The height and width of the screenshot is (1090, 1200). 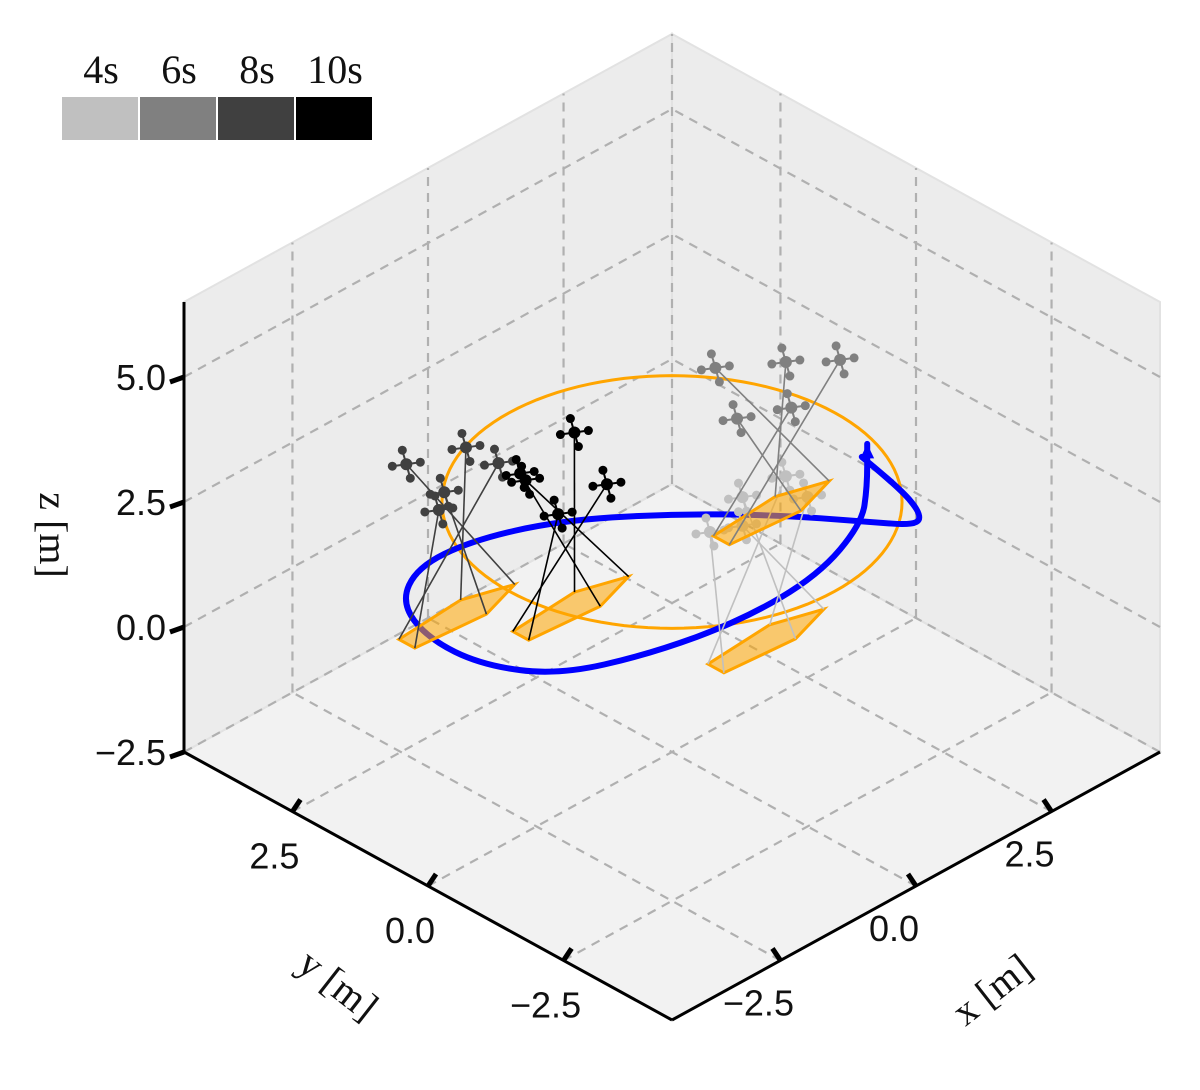 What do you see at coordinates (130, 752) in the screenshot?
I see `z-tick-label: −2.5` at bounding box center [130, 752].